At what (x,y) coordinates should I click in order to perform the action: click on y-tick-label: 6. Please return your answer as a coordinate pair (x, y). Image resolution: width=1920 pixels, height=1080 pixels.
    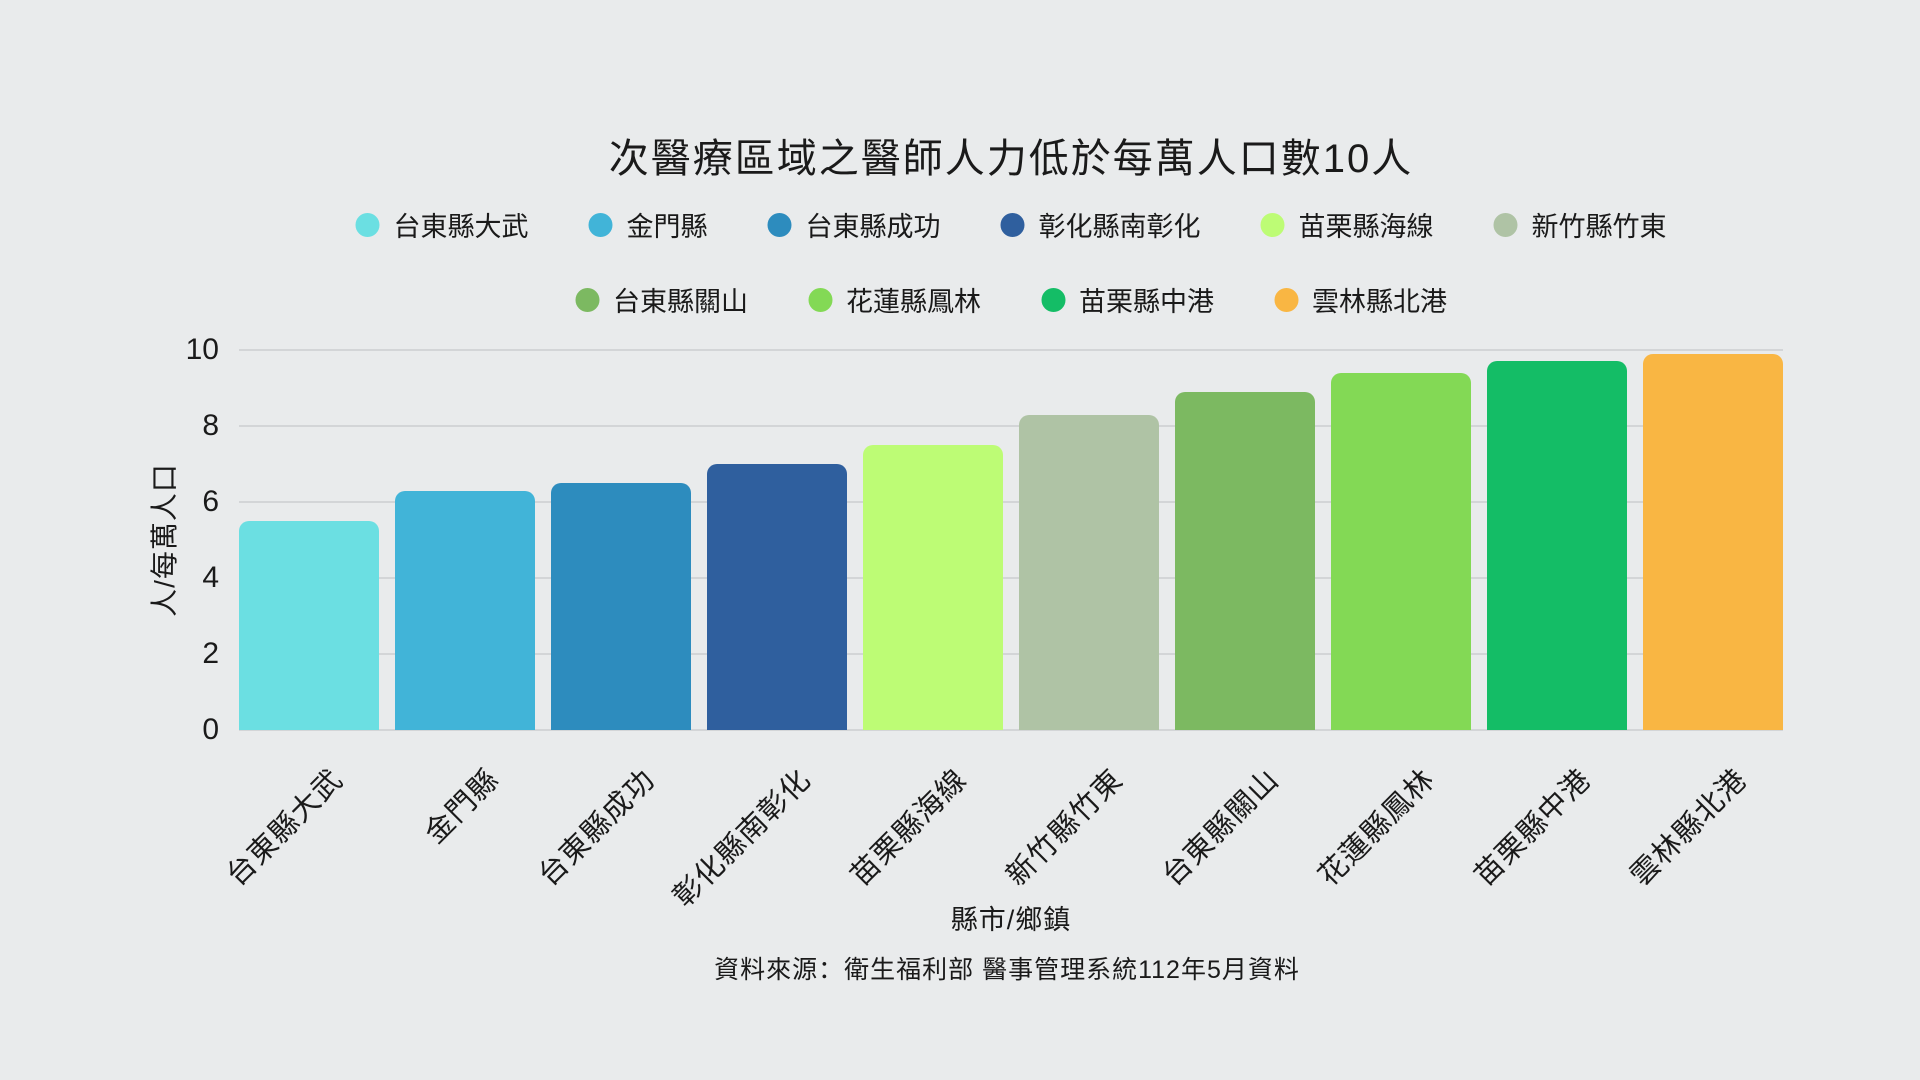
    Looking at the image, I should click on (210, 501).